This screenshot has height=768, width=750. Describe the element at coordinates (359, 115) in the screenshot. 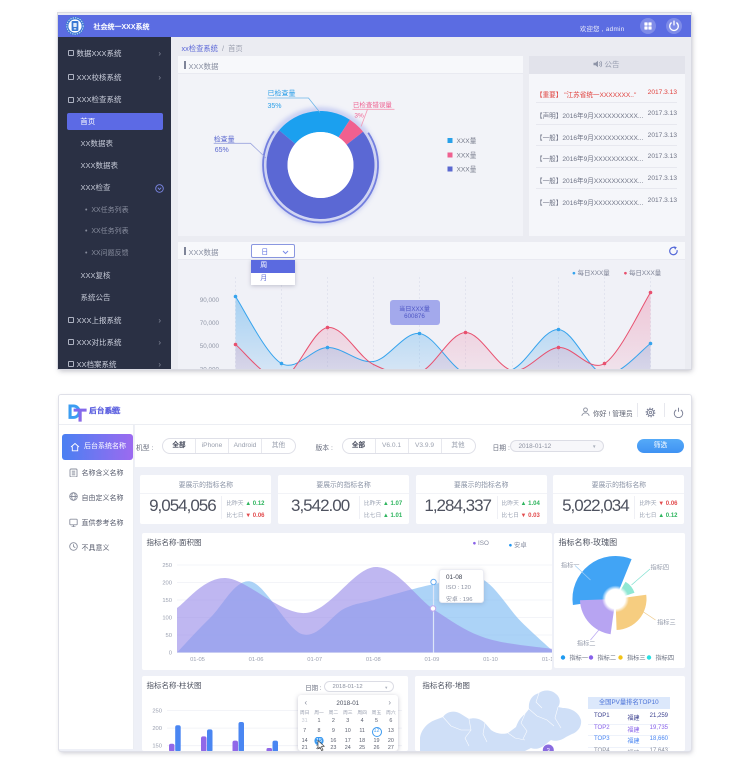

I see `svg-text: 3%` at that location.